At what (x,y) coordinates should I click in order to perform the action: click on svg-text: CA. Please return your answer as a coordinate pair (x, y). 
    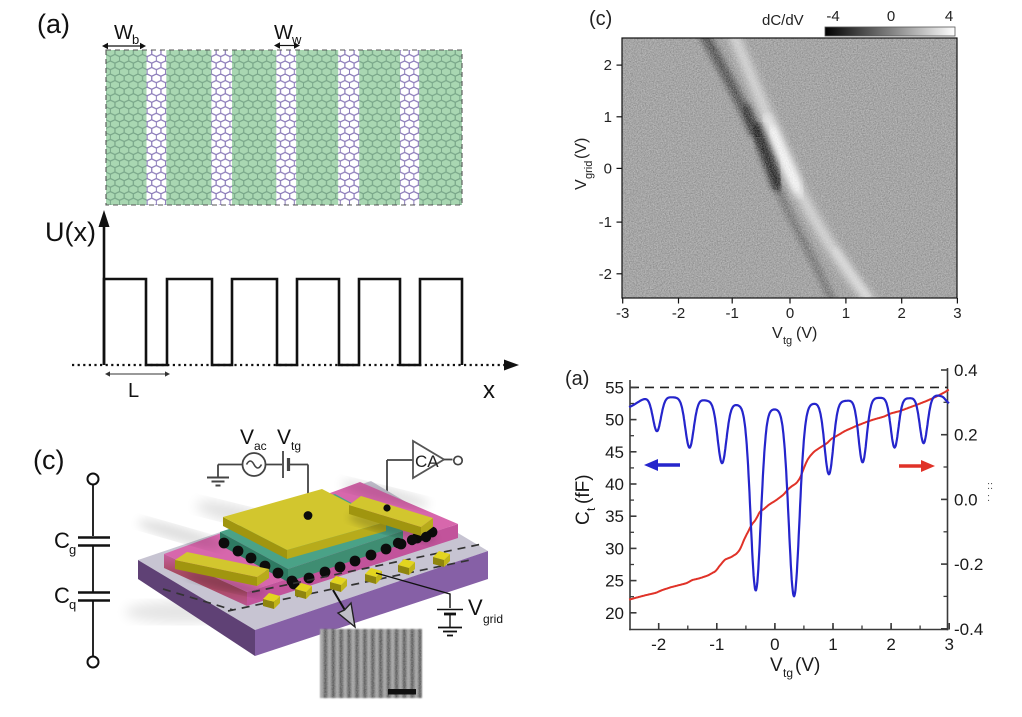
    Looking at the image, I should click on (427, 461).